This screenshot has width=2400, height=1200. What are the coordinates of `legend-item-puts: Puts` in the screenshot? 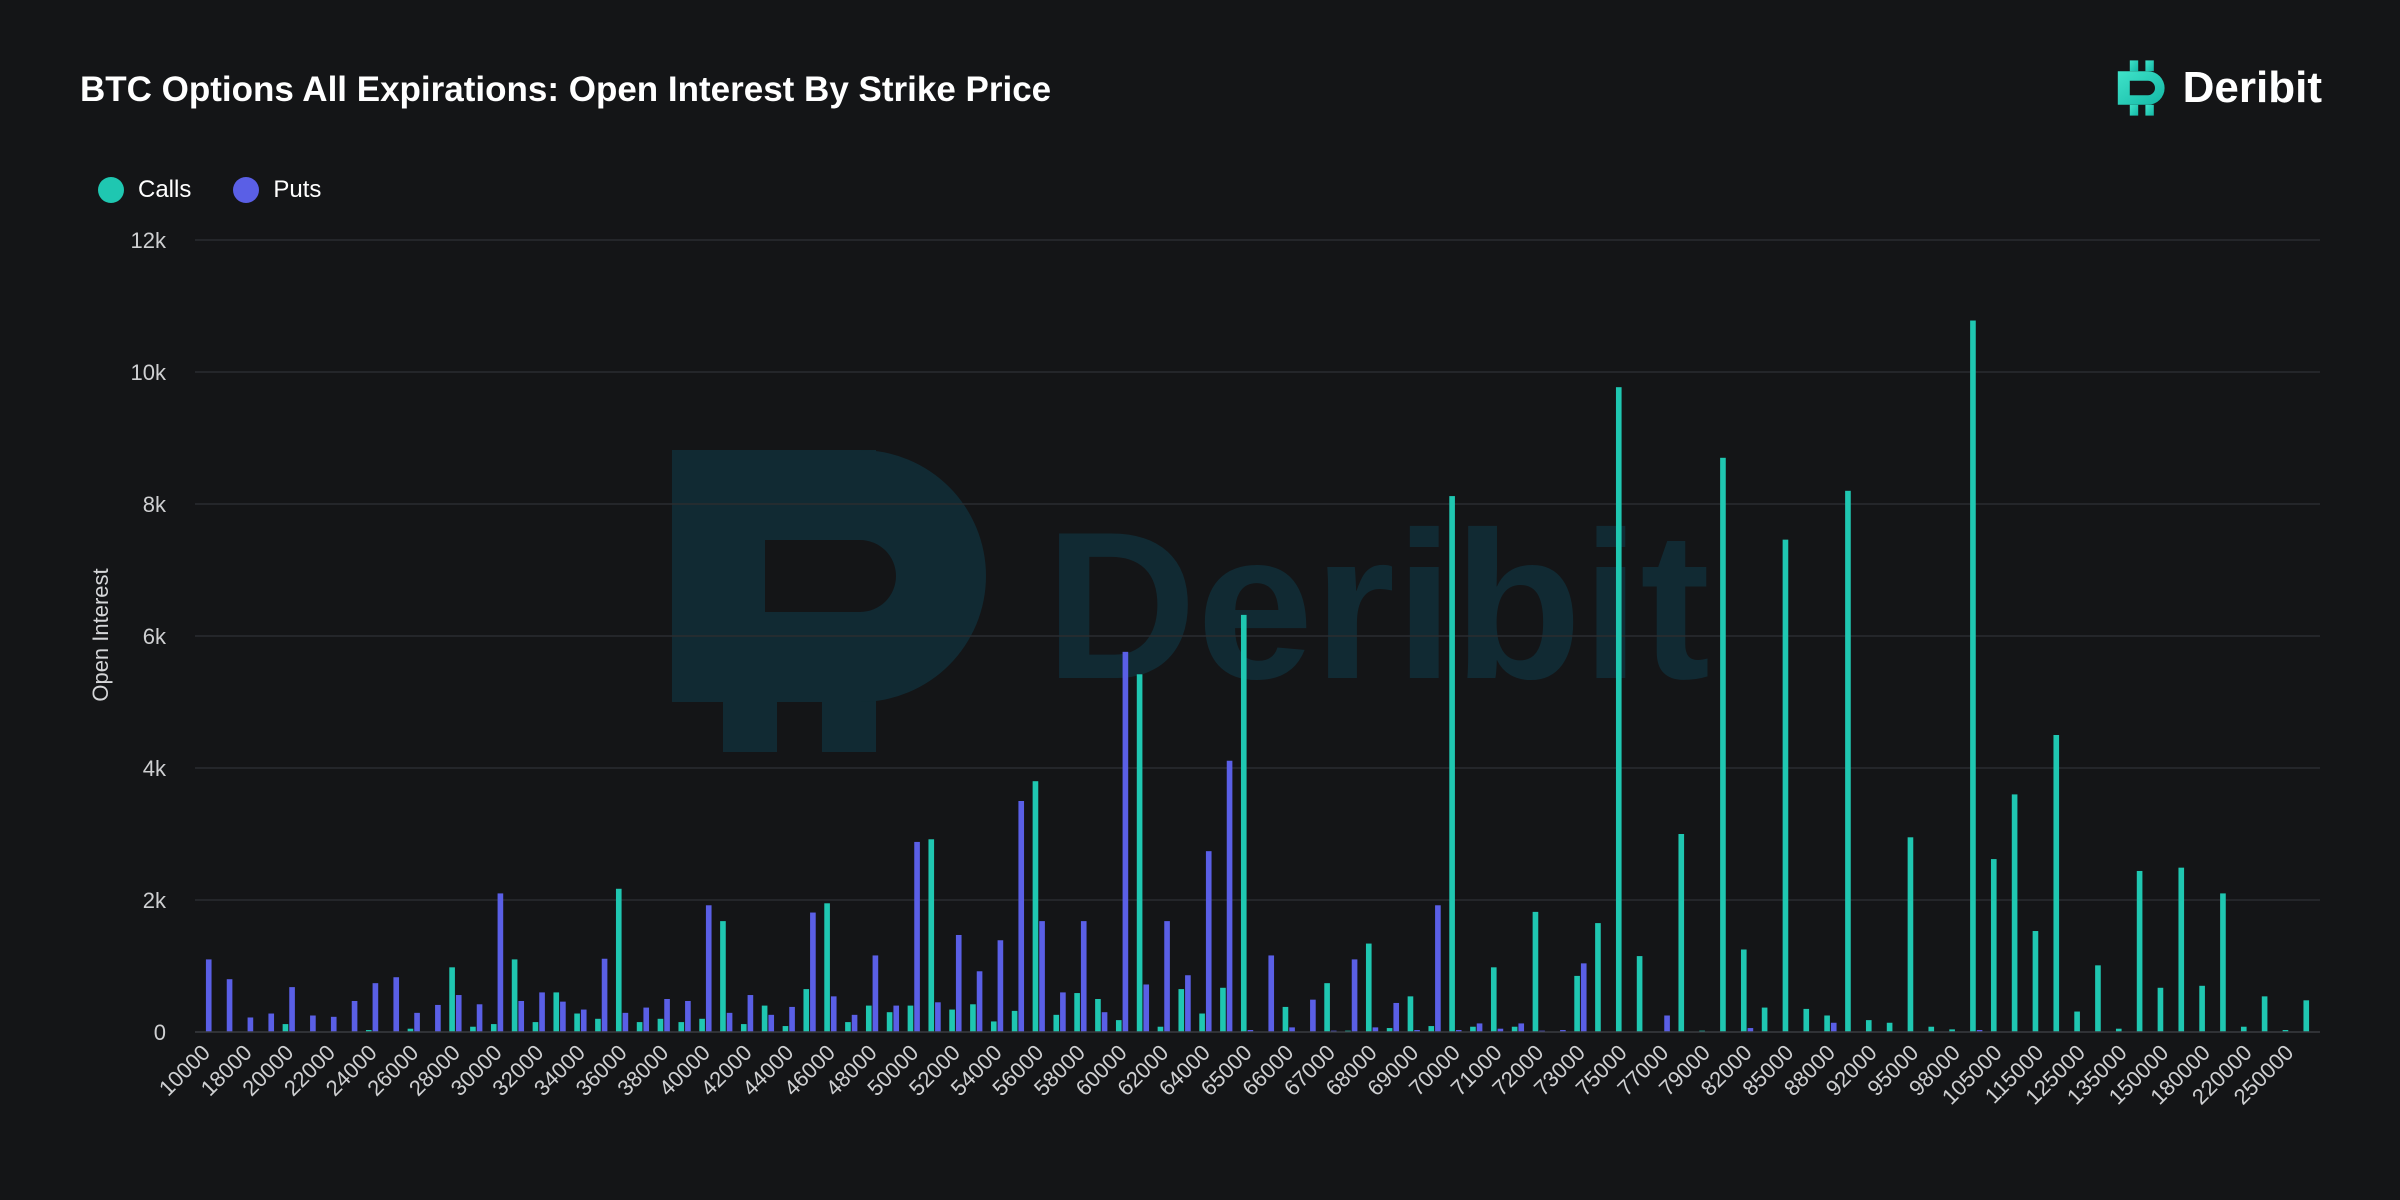 It's located at (277, 190).